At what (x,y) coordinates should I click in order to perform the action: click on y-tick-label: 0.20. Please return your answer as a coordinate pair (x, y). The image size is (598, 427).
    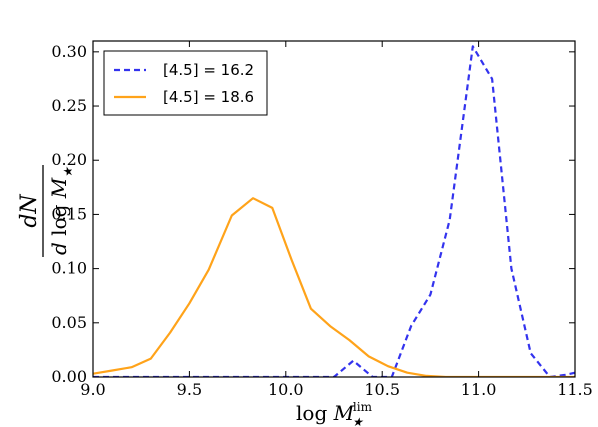
    Looking at the image, I should click on (69, 159).